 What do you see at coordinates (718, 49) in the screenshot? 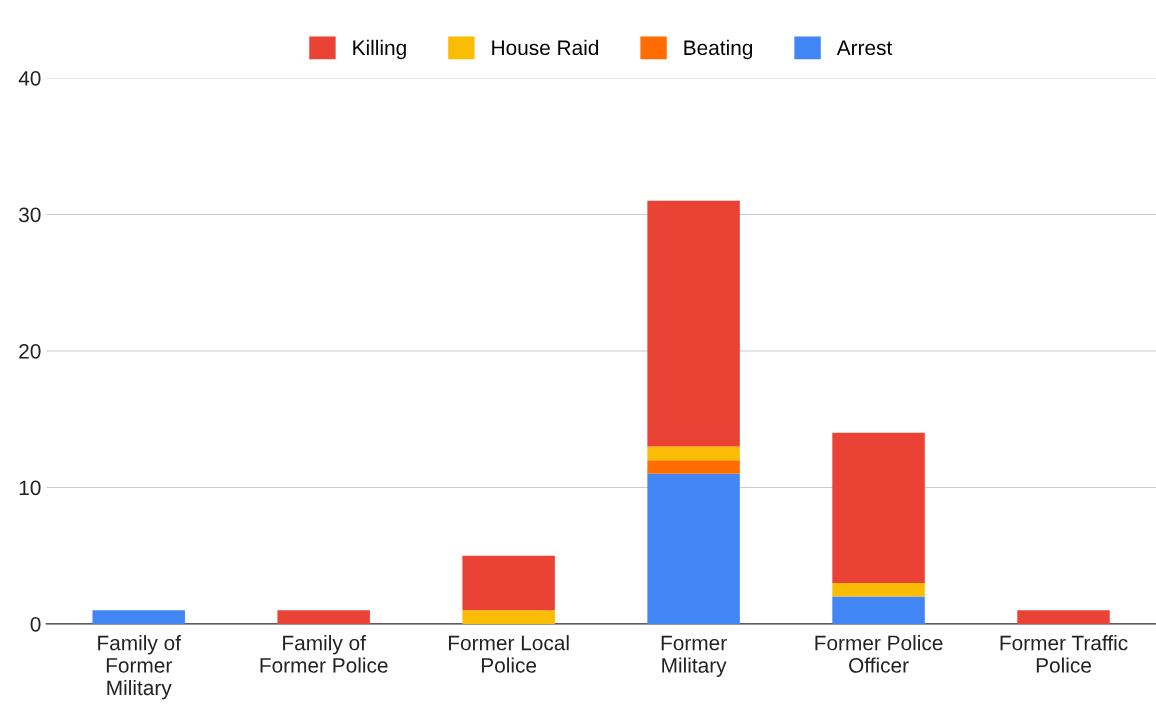
I see `legend-label: Beating` at bounding box center [718, 49].